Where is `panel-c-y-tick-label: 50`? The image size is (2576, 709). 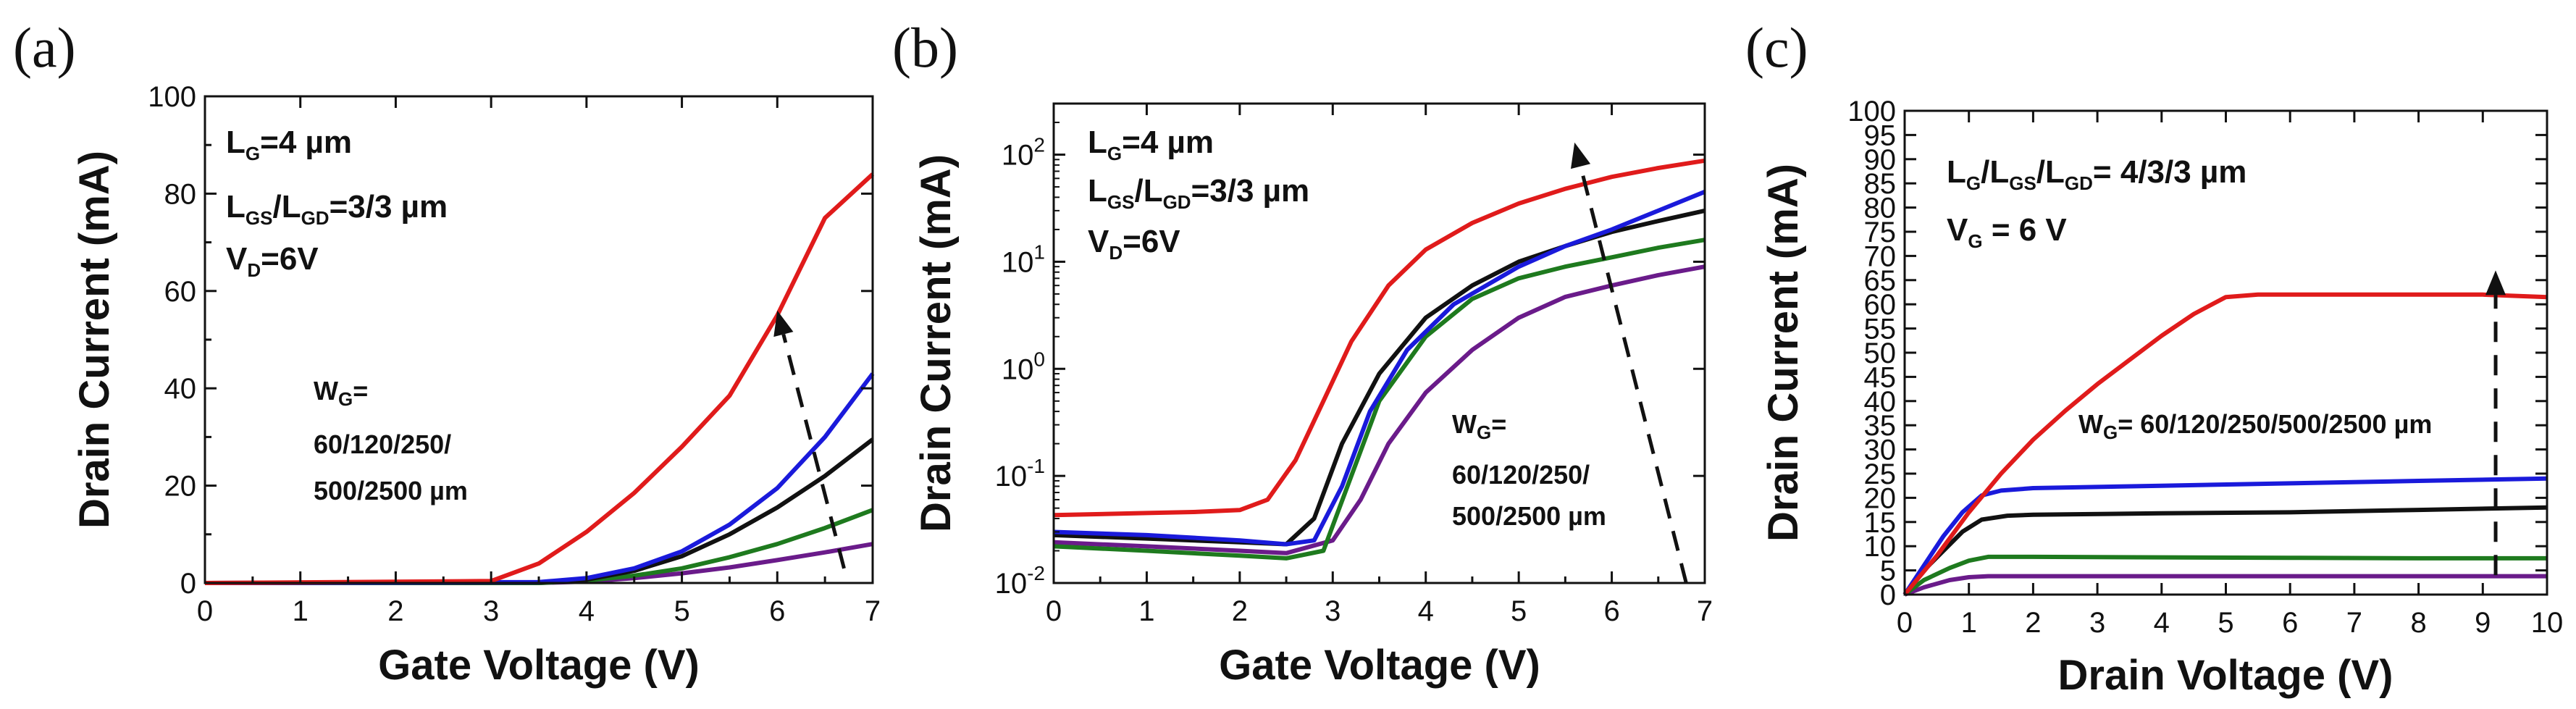 panel-c-y-tick-label: 50 is located at coordinates (1880, 353).